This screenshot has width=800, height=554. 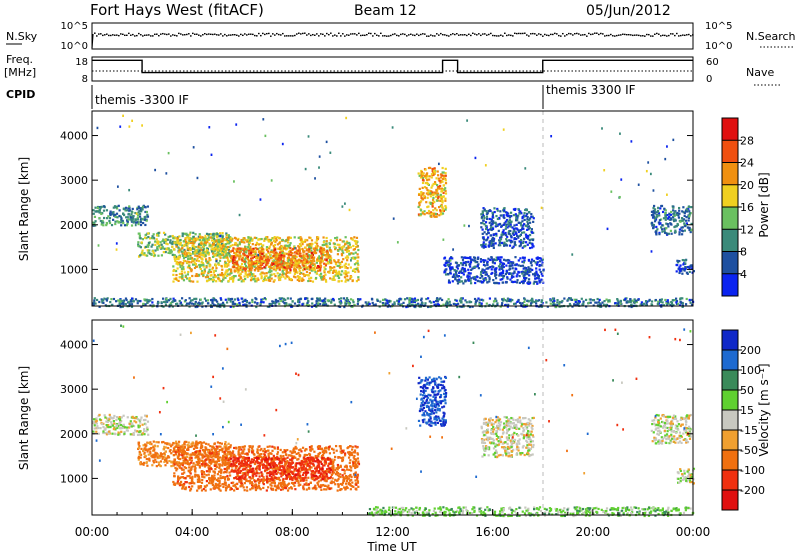 I want to click on station-title: Fort Hays West (fitACF), so click(x=177, y=10).